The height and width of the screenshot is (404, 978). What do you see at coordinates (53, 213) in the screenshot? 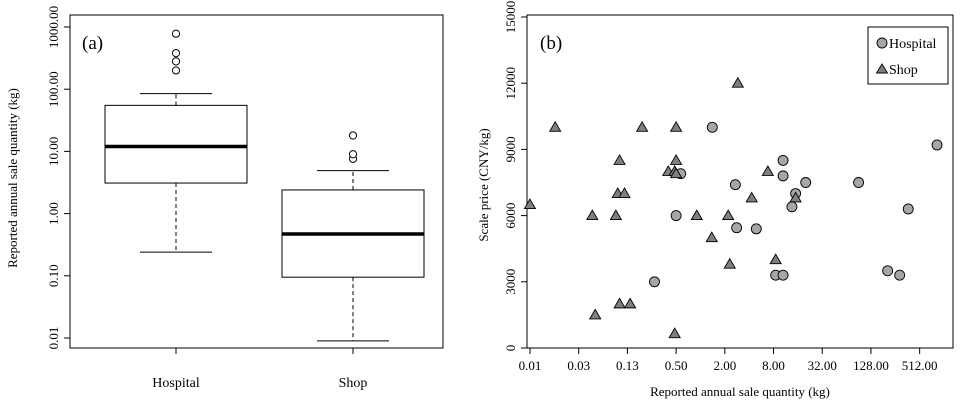
I see `panel-a-y-tick-label: 1.00` at bounding box center [53, 213].